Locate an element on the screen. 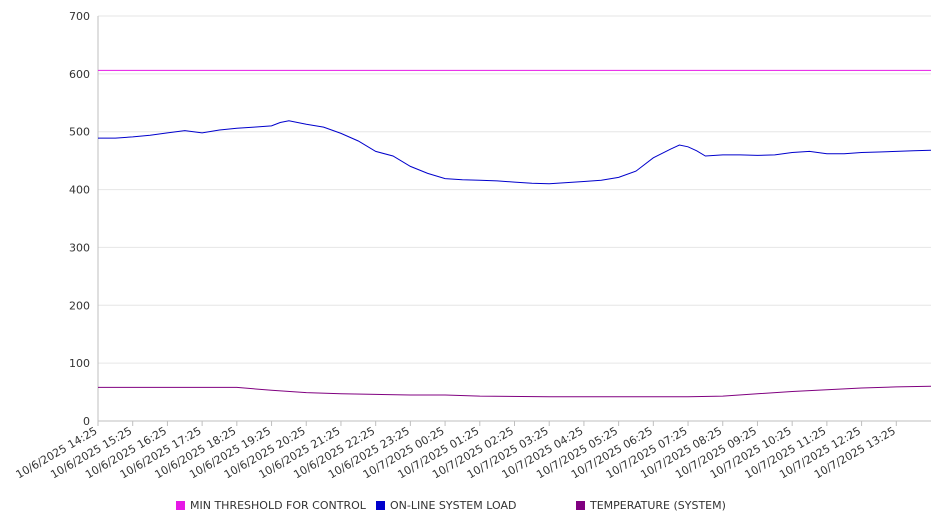 Image resolution: width=946 pixels, height=526 pixels. y-tick-label: 200 is located at coordinates (79, 305).